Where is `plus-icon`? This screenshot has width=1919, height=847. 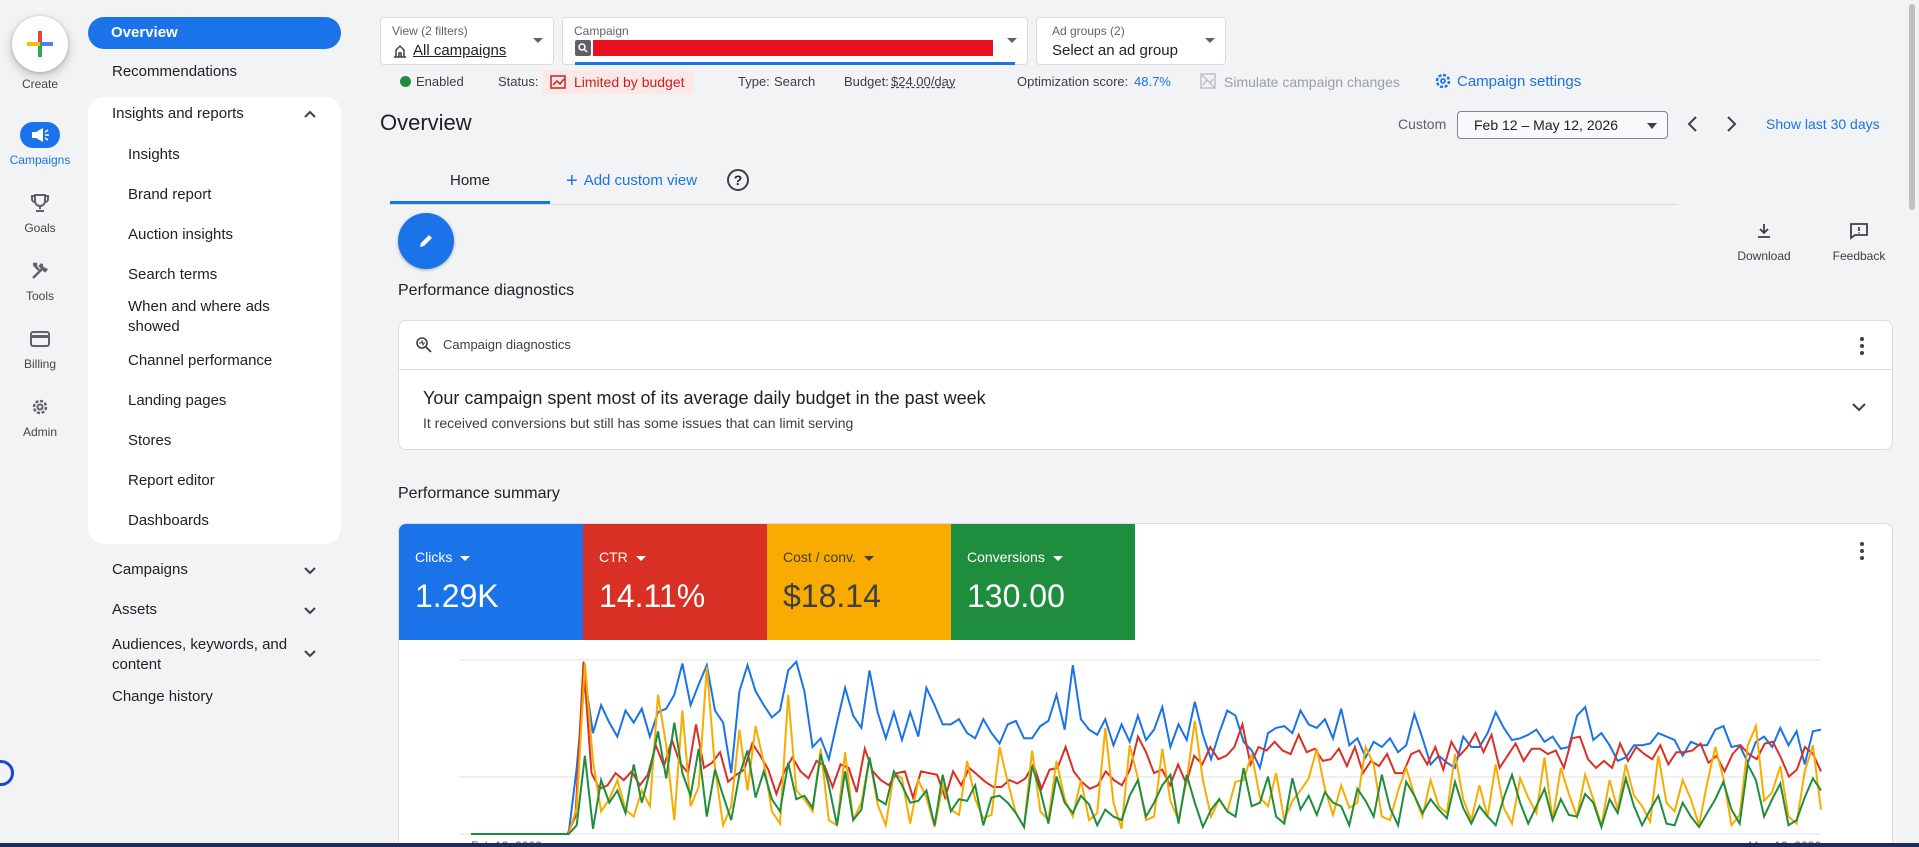
plus-icon is located at coordinates (40, 44).